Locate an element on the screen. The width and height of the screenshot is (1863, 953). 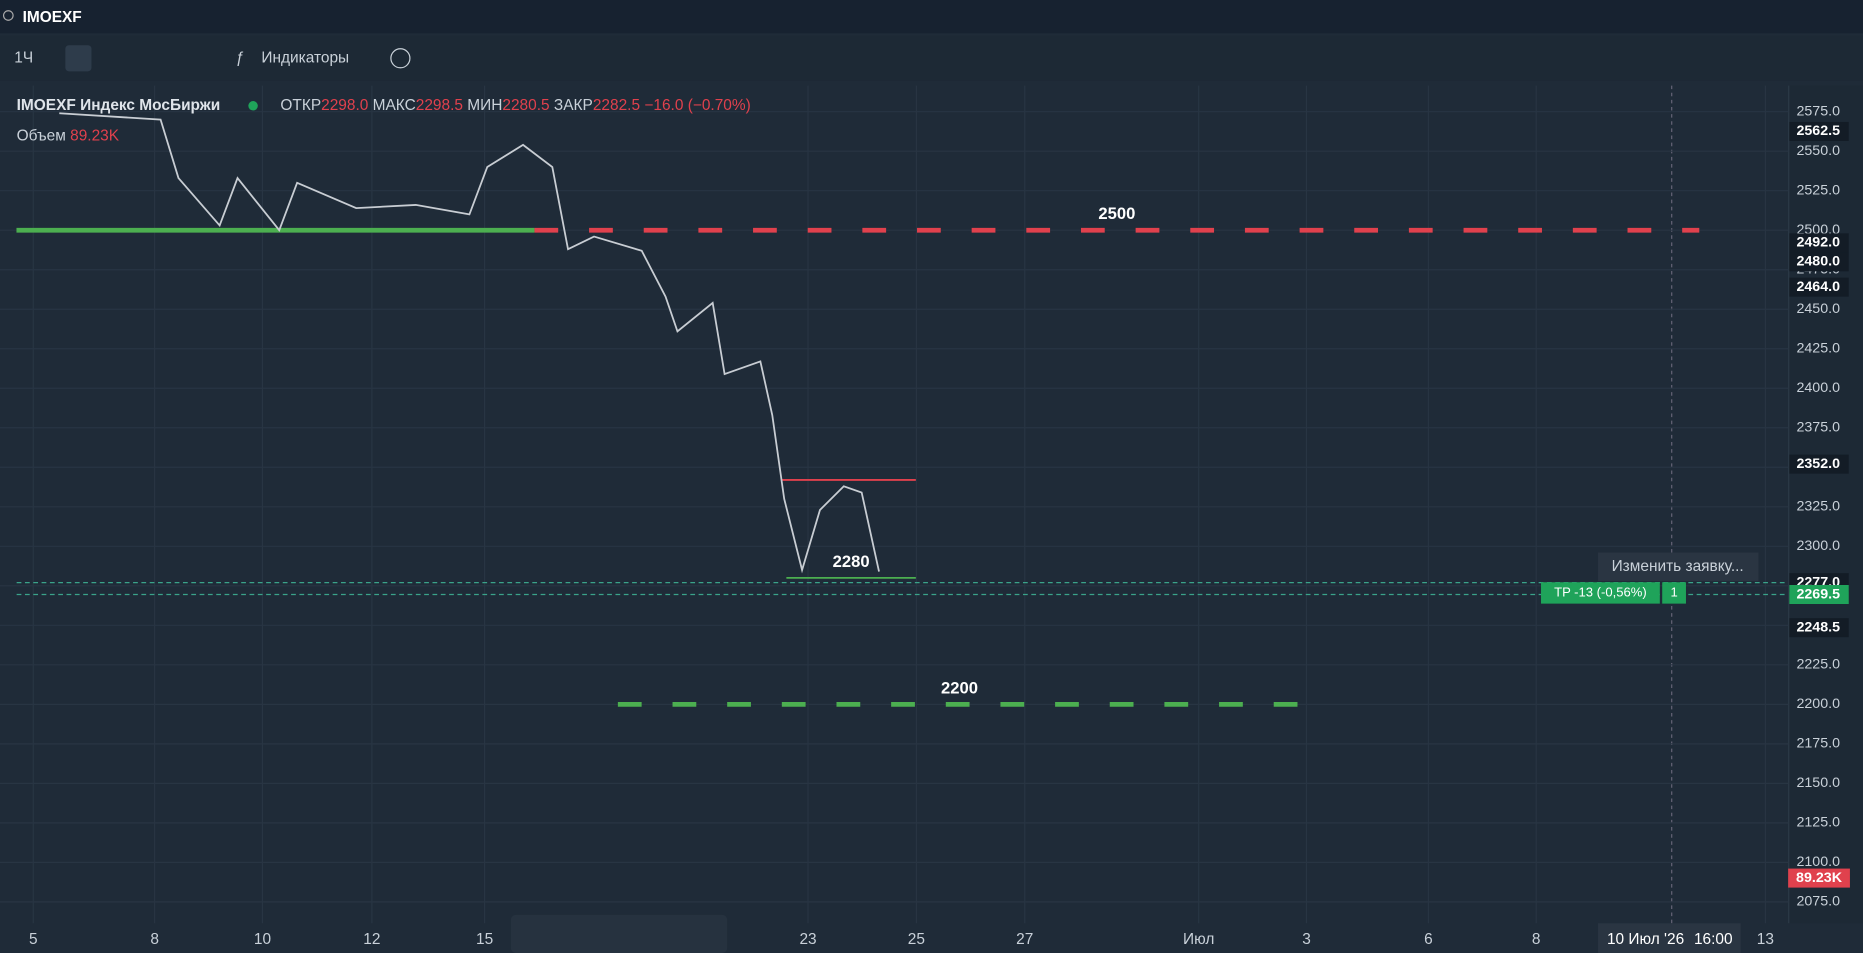
y-tick-label: 2125.0 is located at coordinates (1818, 823).